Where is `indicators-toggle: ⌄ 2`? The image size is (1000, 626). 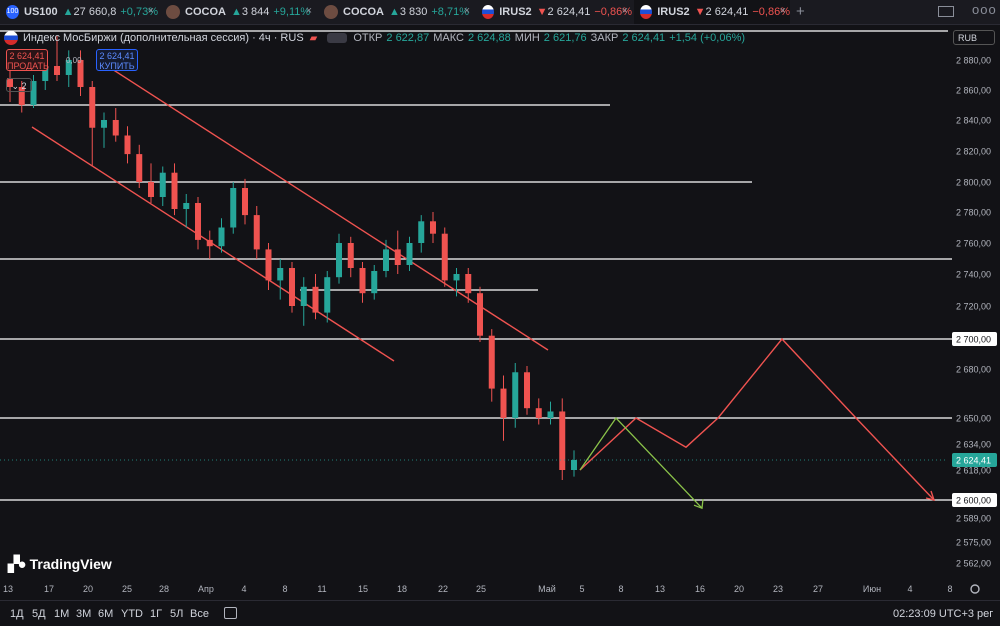 indicators-toggle: ⌄ 2 is located at coordinates (19, 85).